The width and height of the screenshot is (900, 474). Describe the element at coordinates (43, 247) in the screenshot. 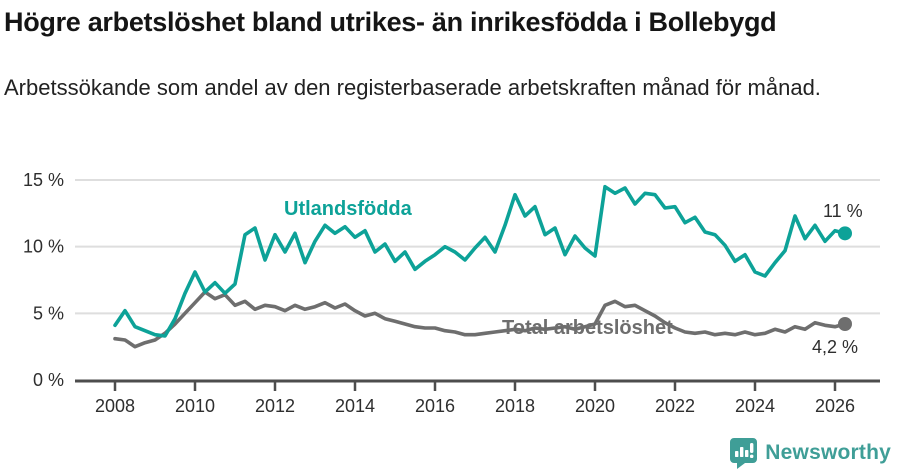

I see `y-tick-label: 10 %` at that location.